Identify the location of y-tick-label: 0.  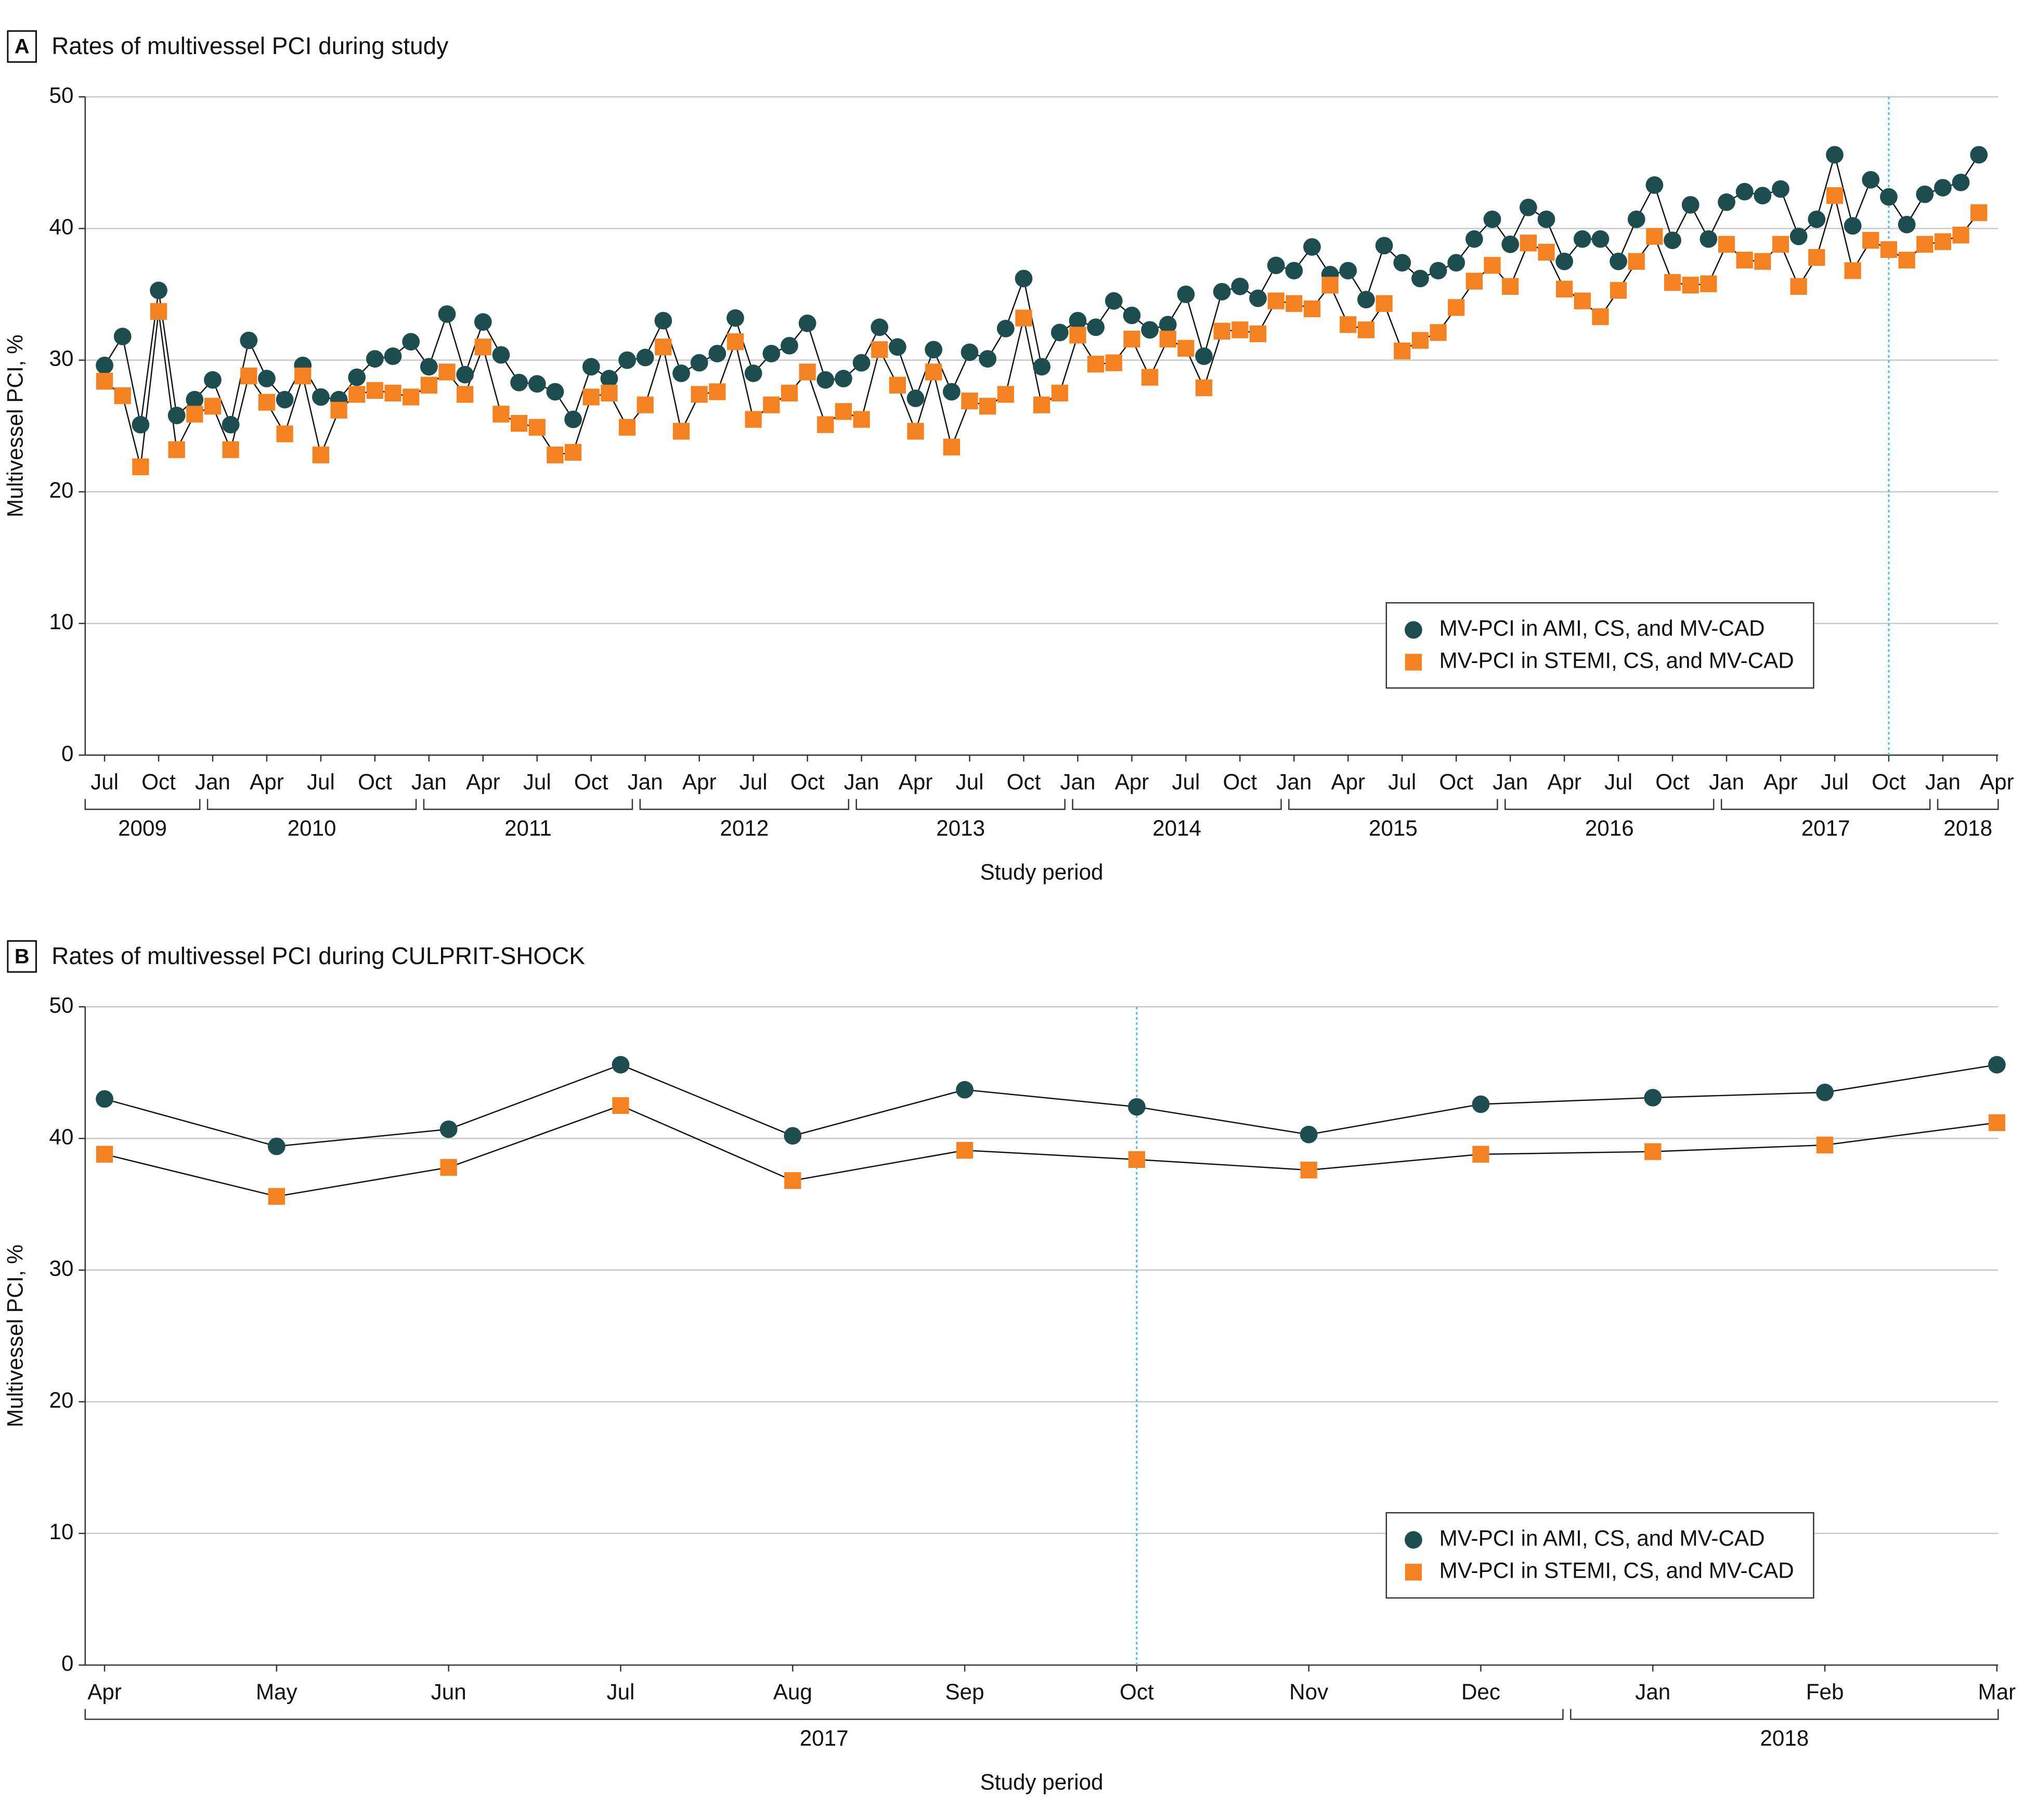
(67, 753).